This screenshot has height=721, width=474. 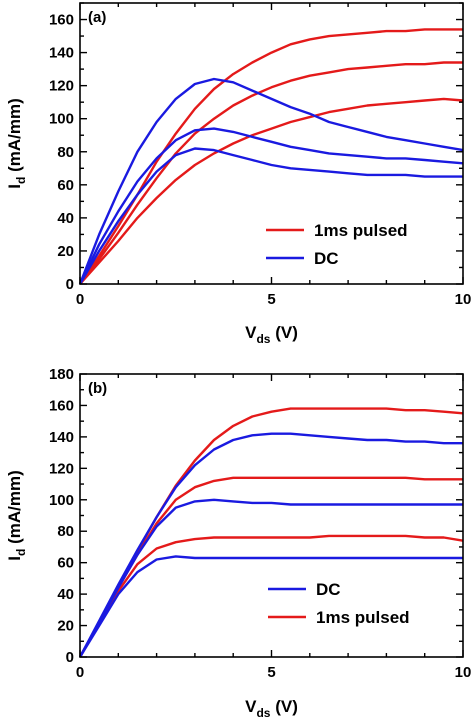 I want to click on panel-b-legend-label-dc: DC, so click(x=328, y=589).